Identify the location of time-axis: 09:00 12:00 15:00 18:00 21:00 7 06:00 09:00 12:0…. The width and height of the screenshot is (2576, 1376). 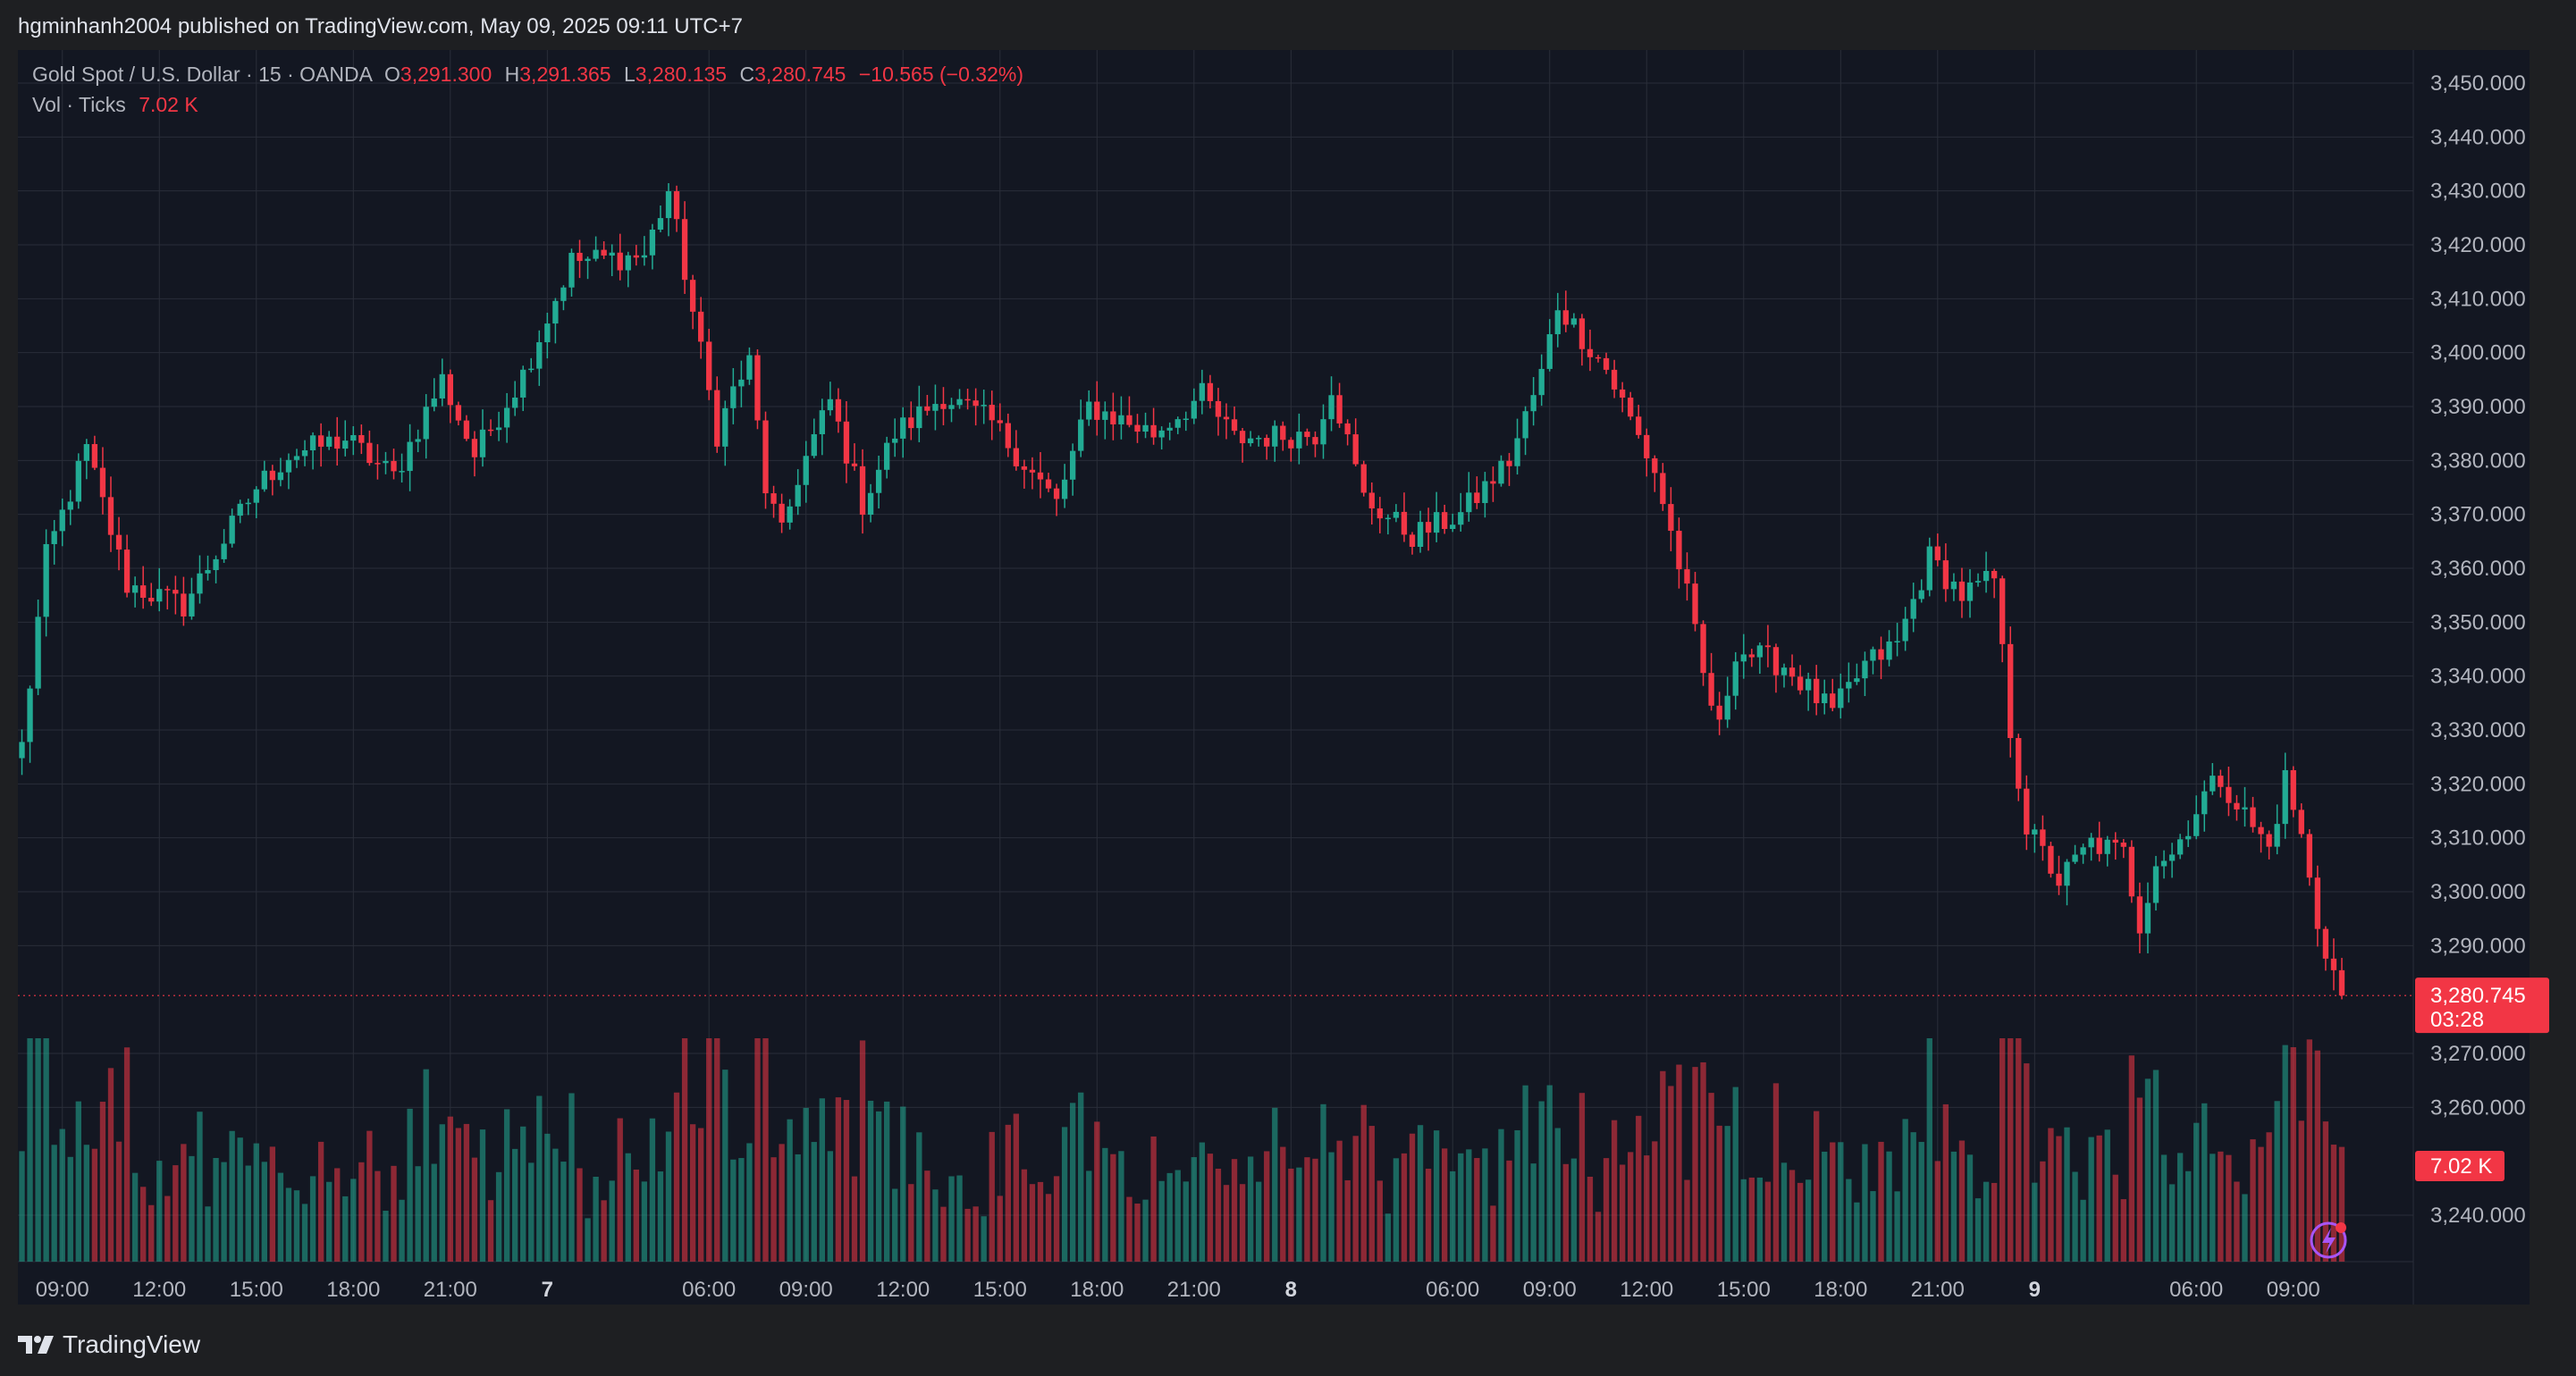
(1178, 1290).